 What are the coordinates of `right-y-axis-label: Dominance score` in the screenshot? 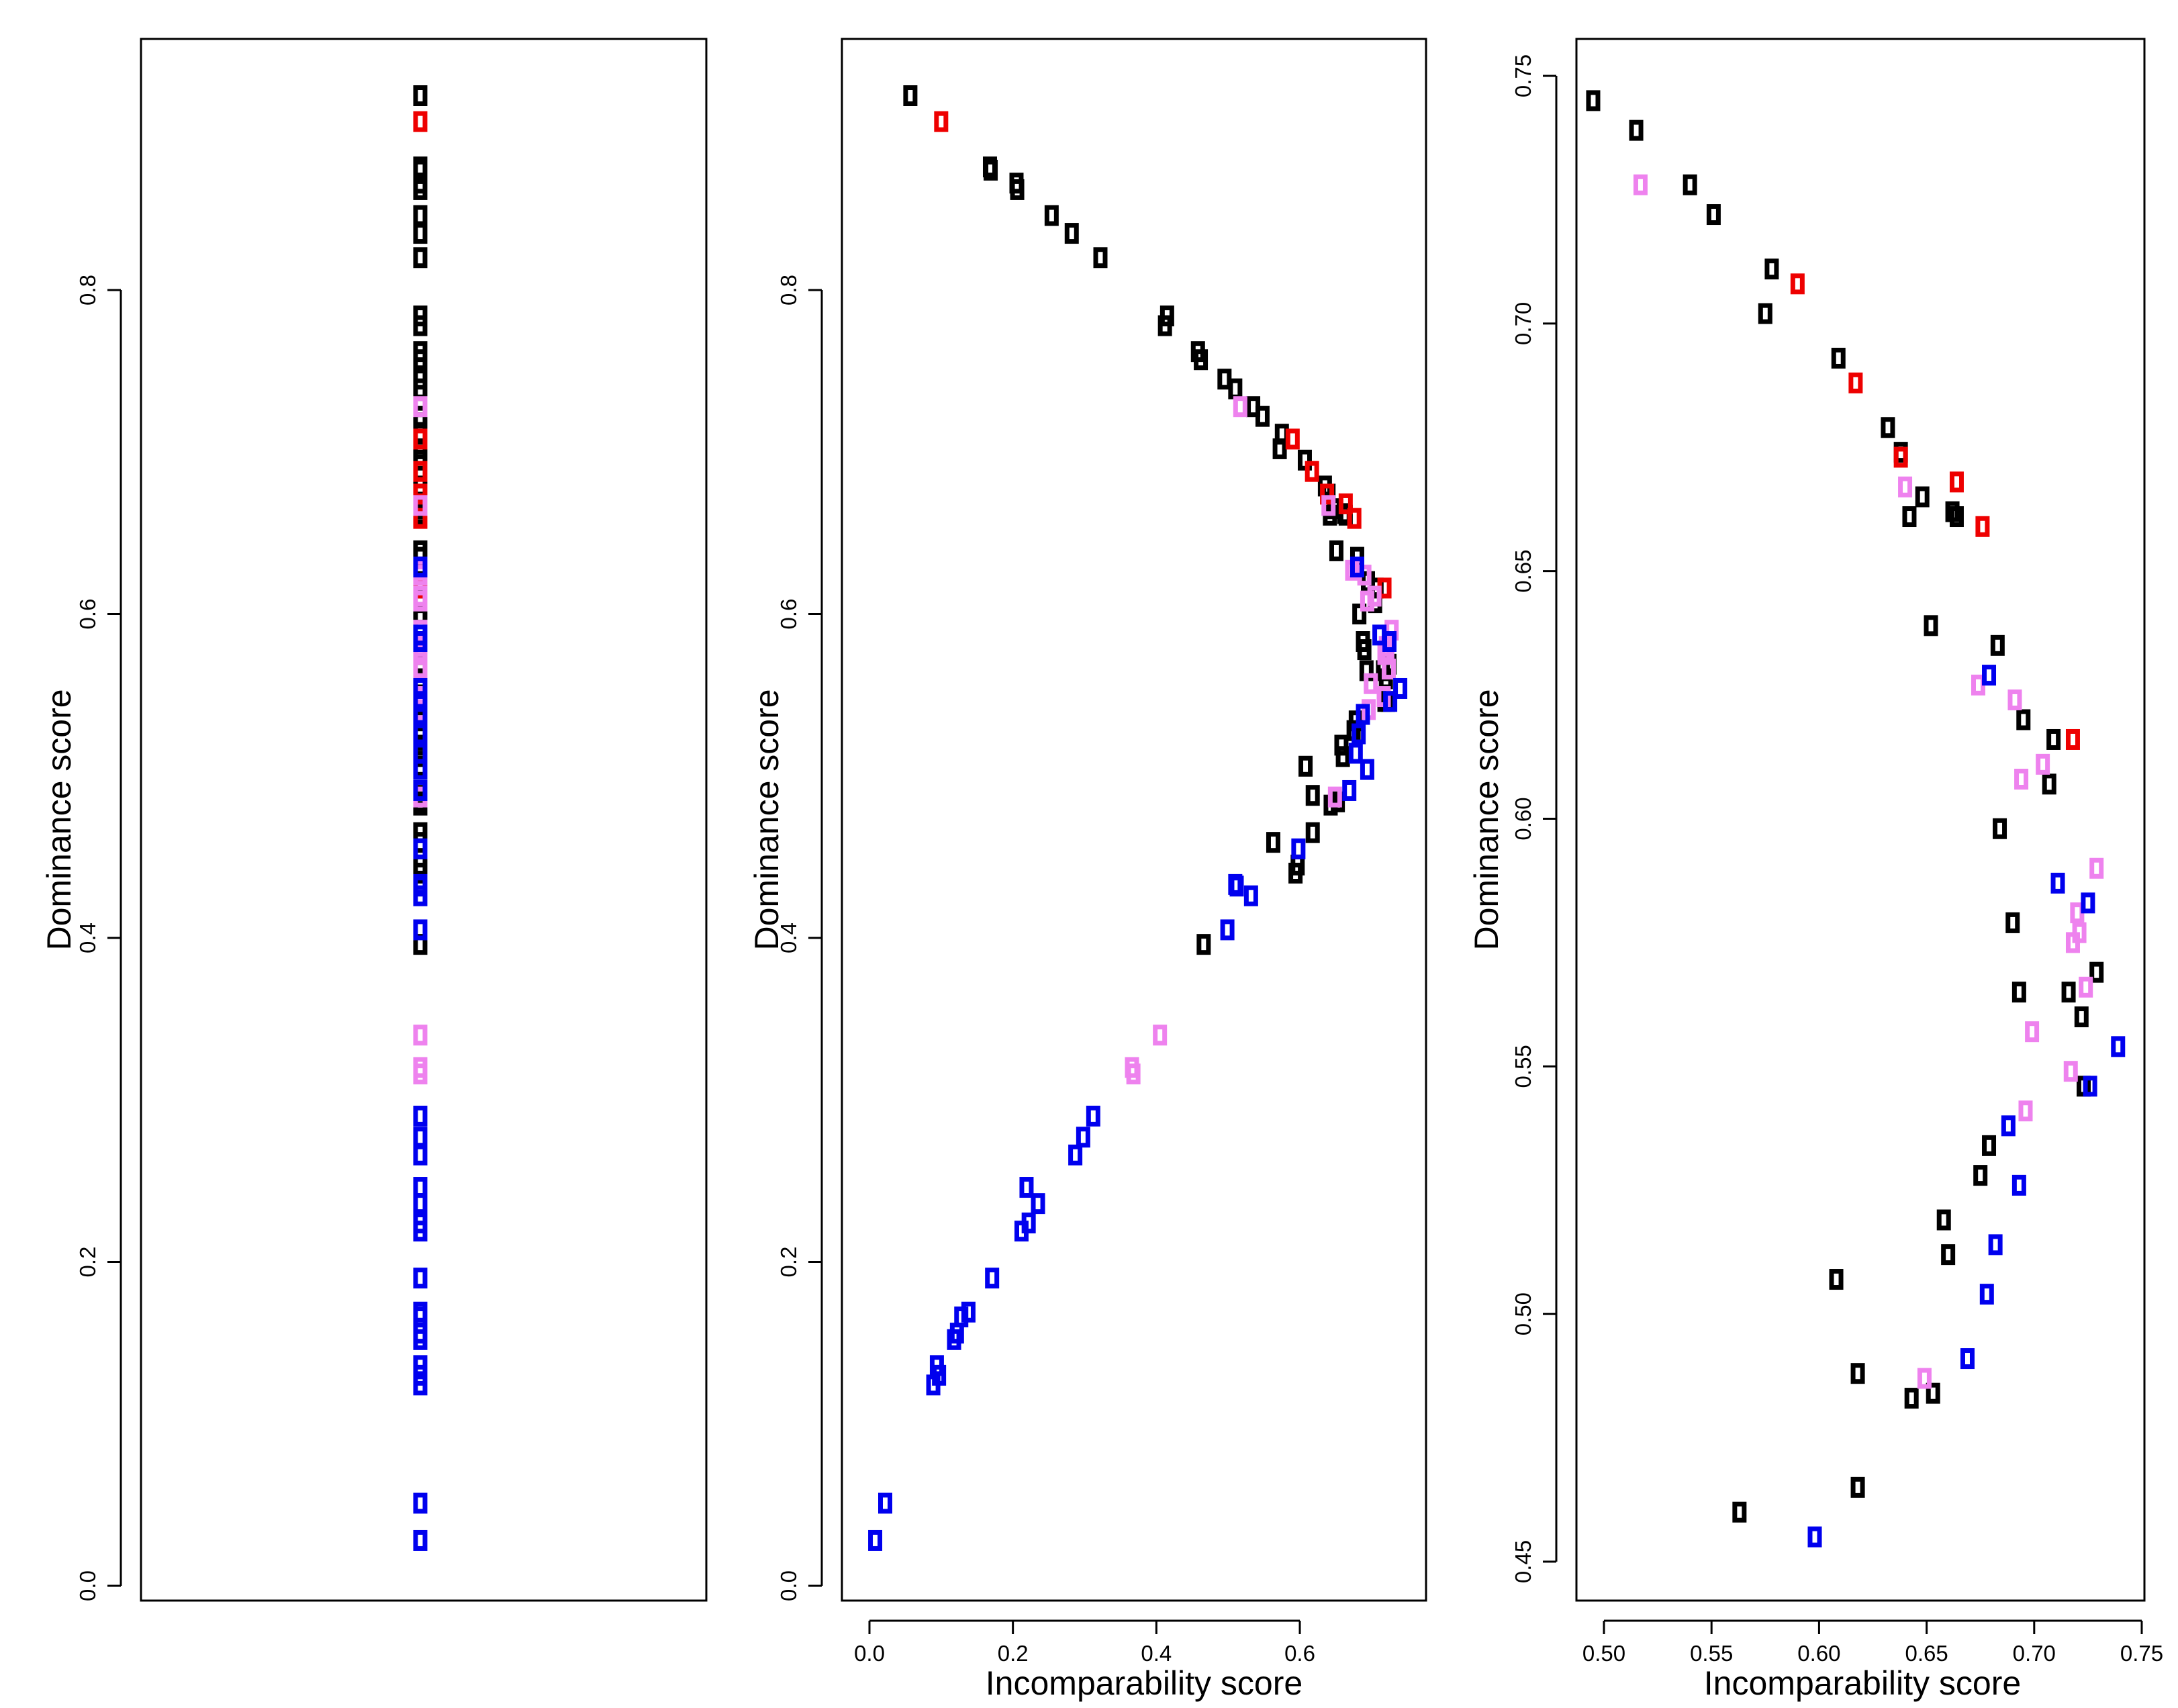 It's located at (1487, 820).